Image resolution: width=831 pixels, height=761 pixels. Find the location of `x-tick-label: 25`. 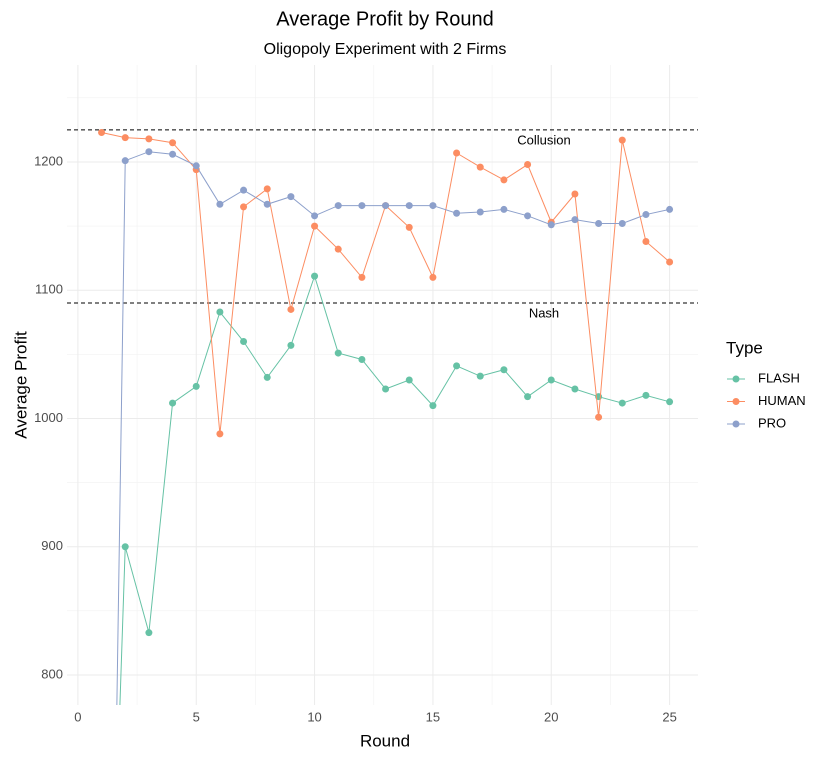

x-tick-label: 25 is located at coordinates (669, 716).